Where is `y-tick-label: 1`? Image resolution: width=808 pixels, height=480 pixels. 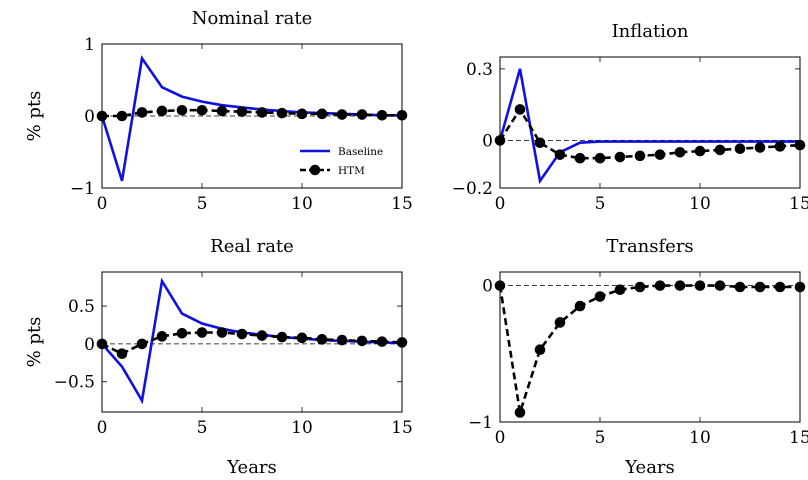
y-tick-label: 1 is located at coordinates (89, 45).